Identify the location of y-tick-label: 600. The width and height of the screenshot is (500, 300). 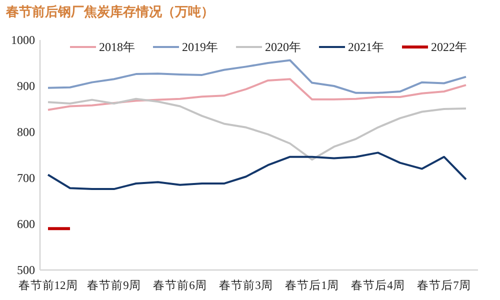
(26, 224).